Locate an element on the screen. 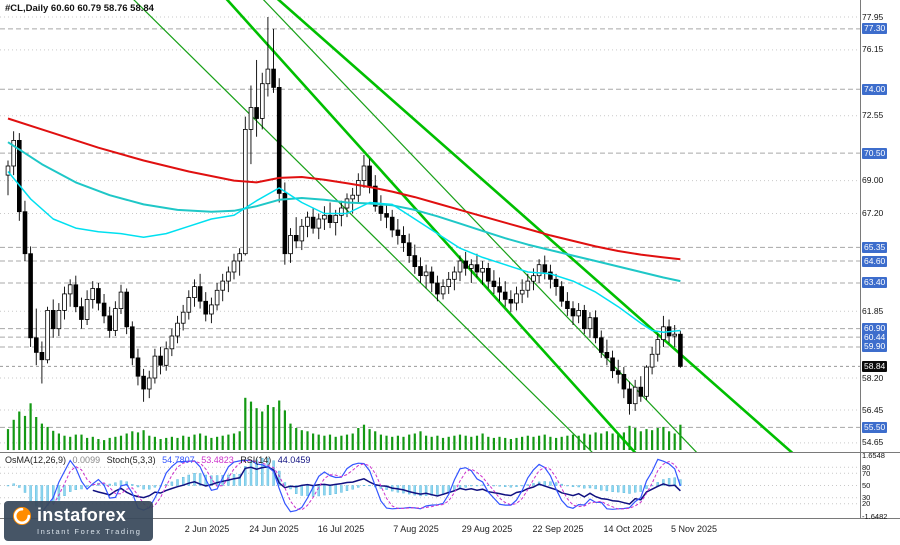 The height and width of the screenshot is (545, 900). price-axis-label: 59.90 is located at coordinates (875, 347).